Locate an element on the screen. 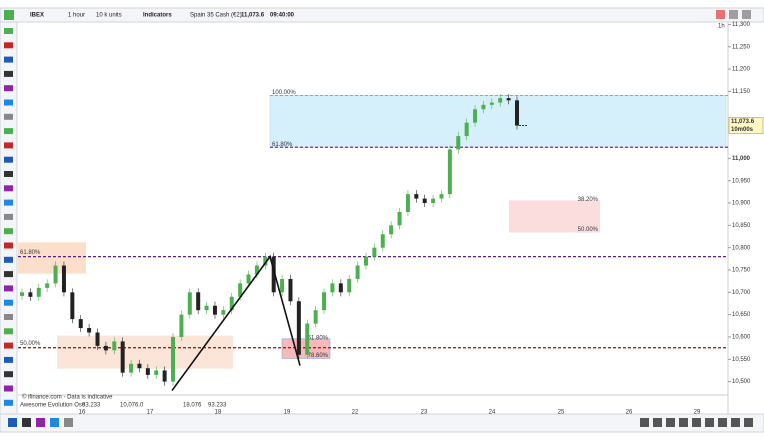 This screenshot has width=764, height=443. market-name: Spain 35 Cash (€2) is located at coordinates (216, 16).